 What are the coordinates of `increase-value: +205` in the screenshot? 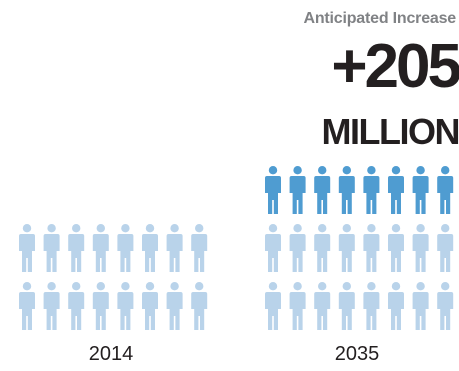 It's located at (395, 66).